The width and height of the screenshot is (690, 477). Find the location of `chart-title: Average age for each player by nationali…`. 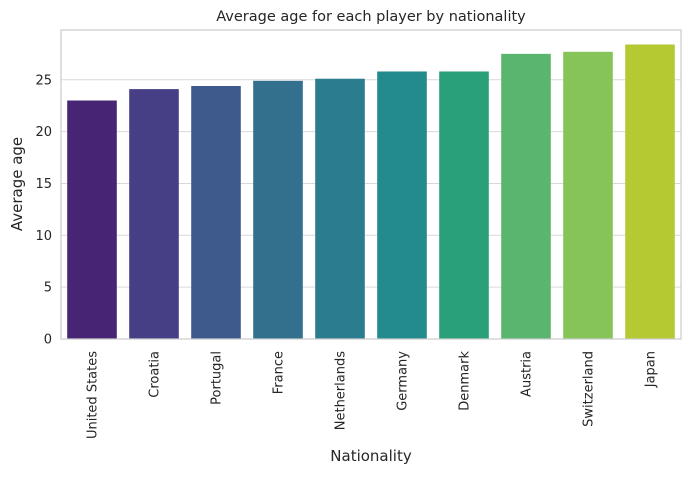

chart-title: Average age for each player by nationali… is located at coordinates (371, 17).